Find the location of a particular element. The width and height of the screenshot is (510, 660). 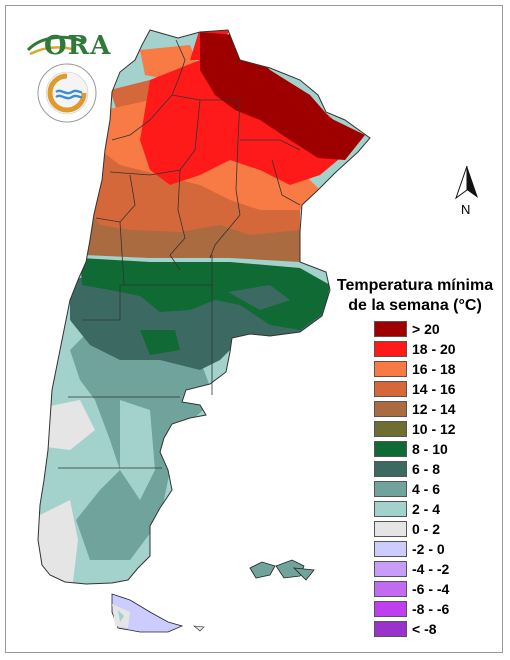

legend-item: 8 - 10 is located at coordinates (439, 450).